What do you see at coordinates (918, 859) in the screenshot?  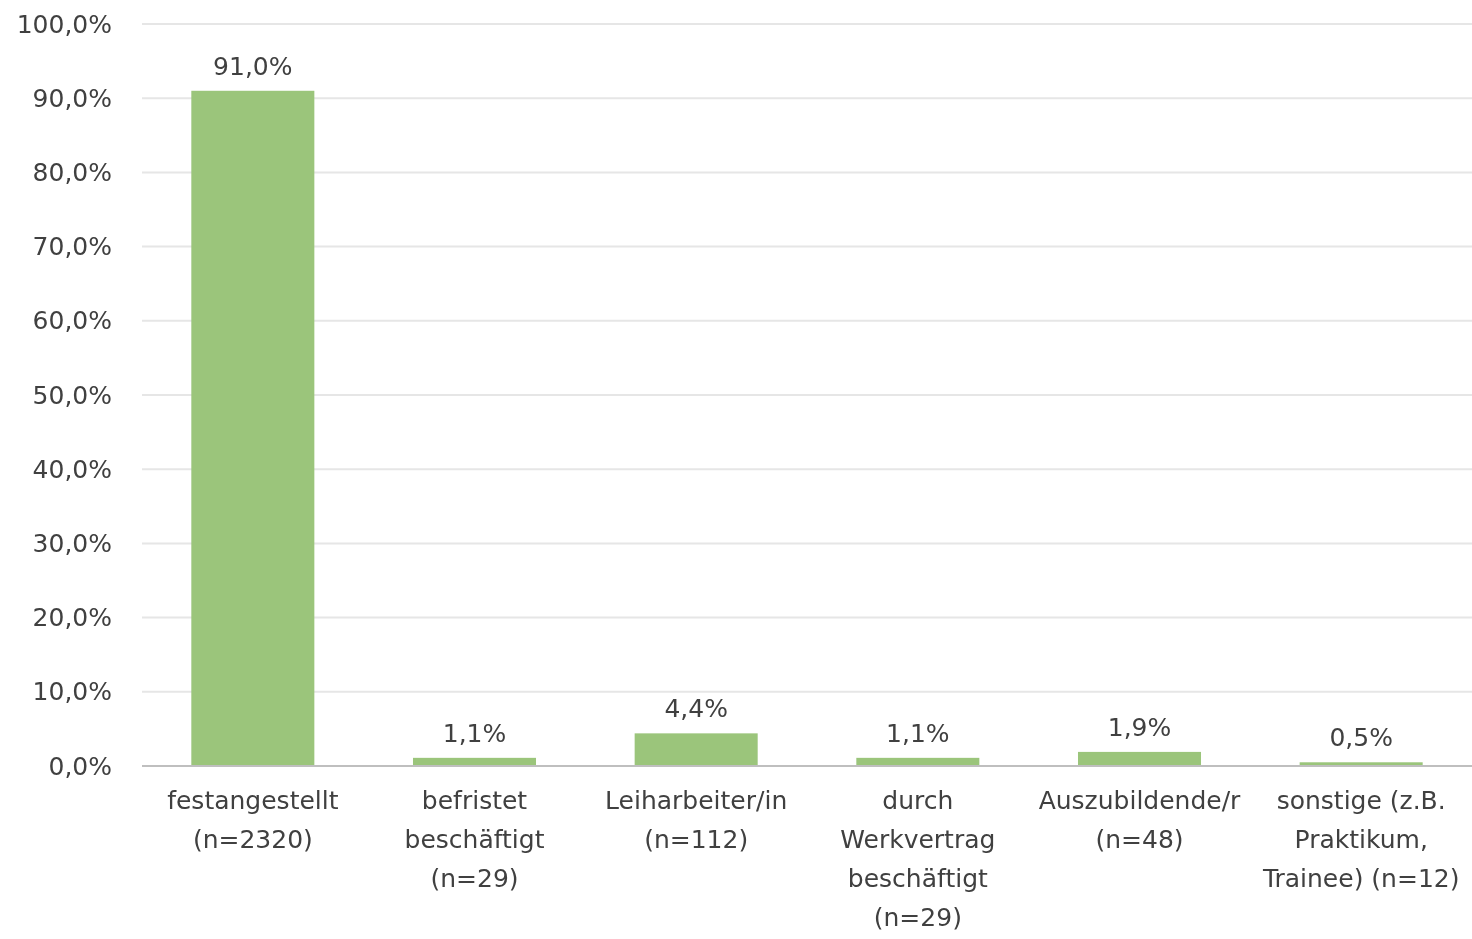 I see `x-tick-label: durch Werkvertrag beschäftigt (n=29)` at bounding box center [918, 859].